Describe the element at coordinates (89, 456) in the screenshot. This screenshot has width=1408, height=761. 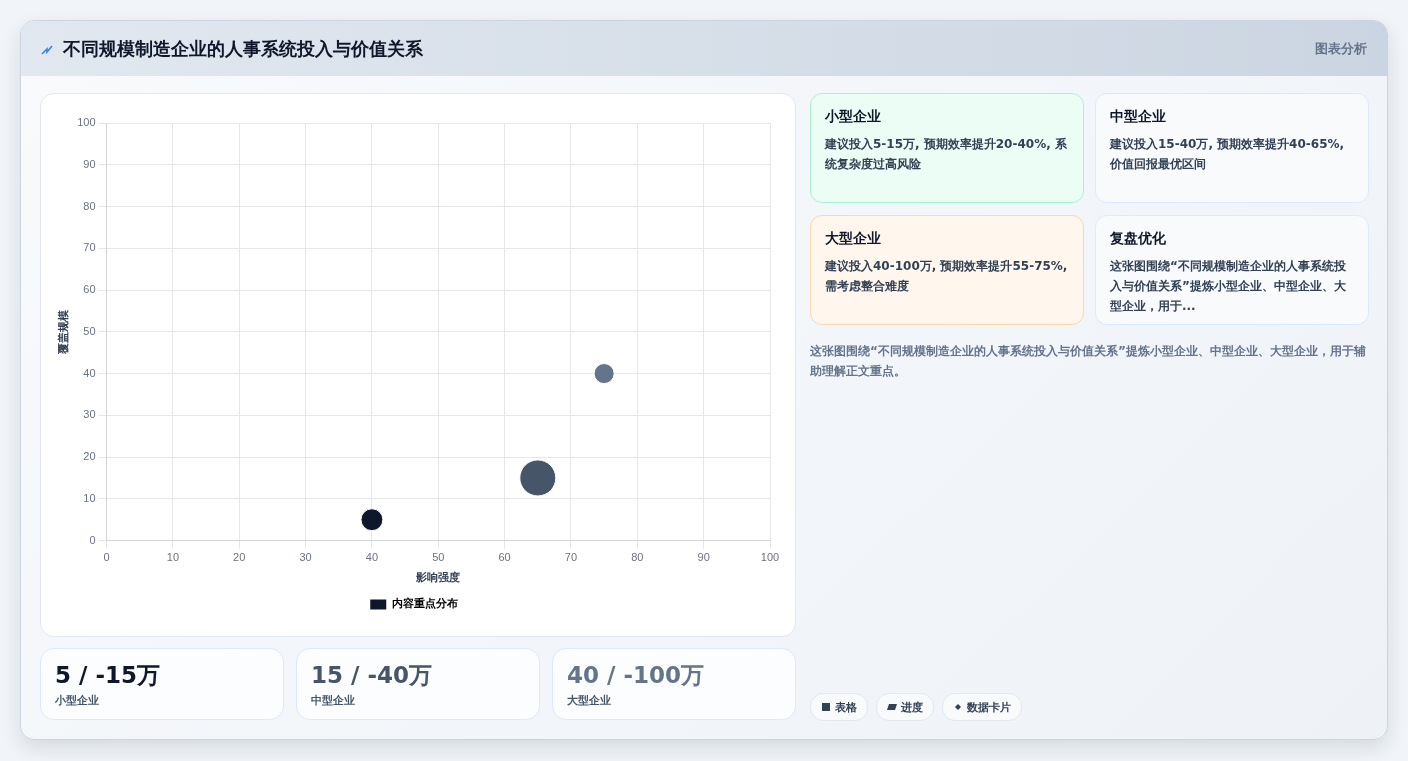
I see `y-tick-label: 20` at that location.